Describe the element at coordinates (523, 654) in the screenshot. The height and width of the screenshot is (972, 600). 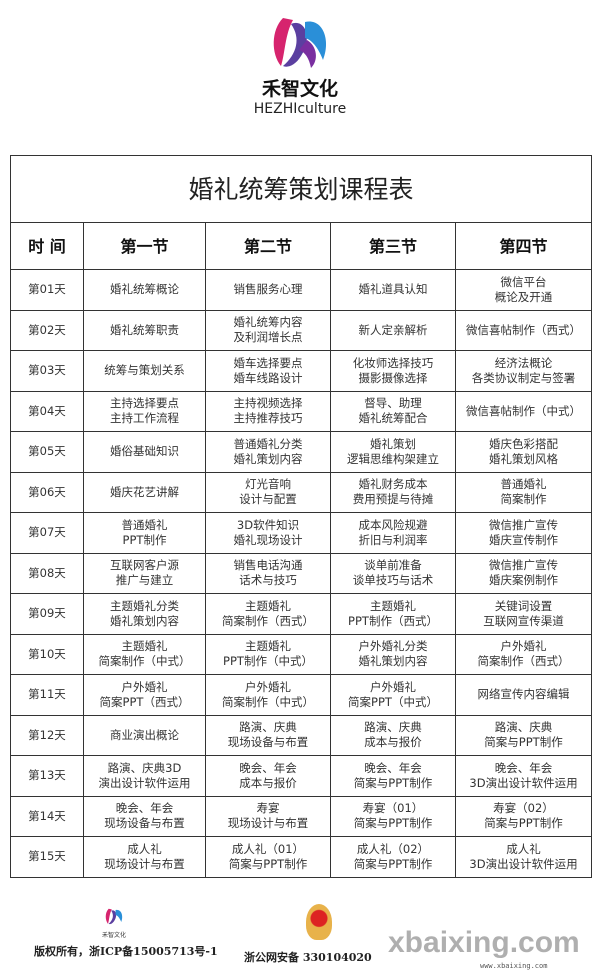
I see `session-cell: 户外婚礼 简案制作（西式）` at that location.